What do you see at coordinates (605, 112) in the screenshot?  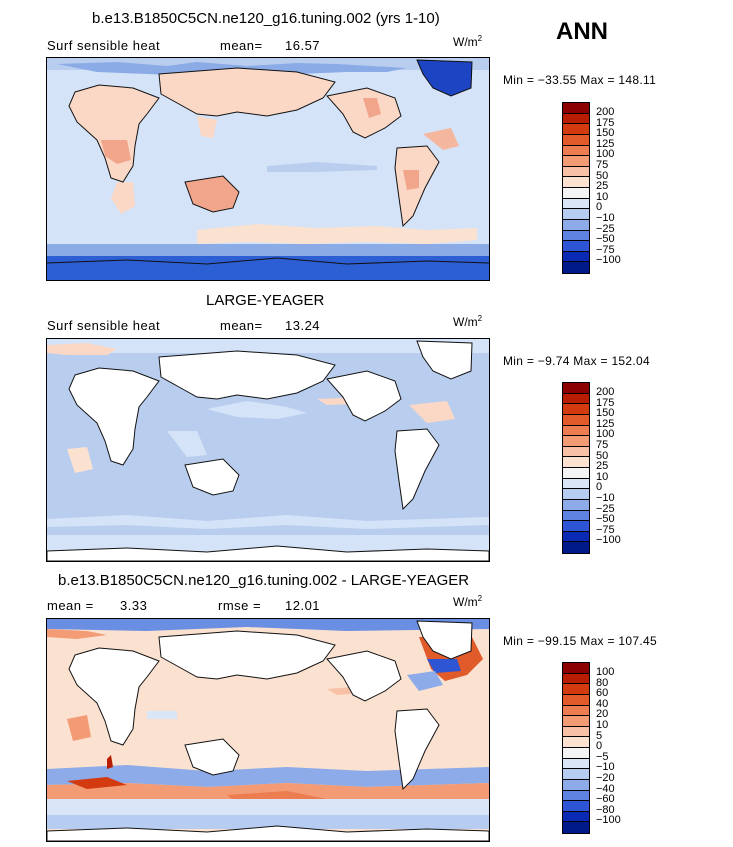 I see `cbar-tick: 200` at bounding box center [605, 112].